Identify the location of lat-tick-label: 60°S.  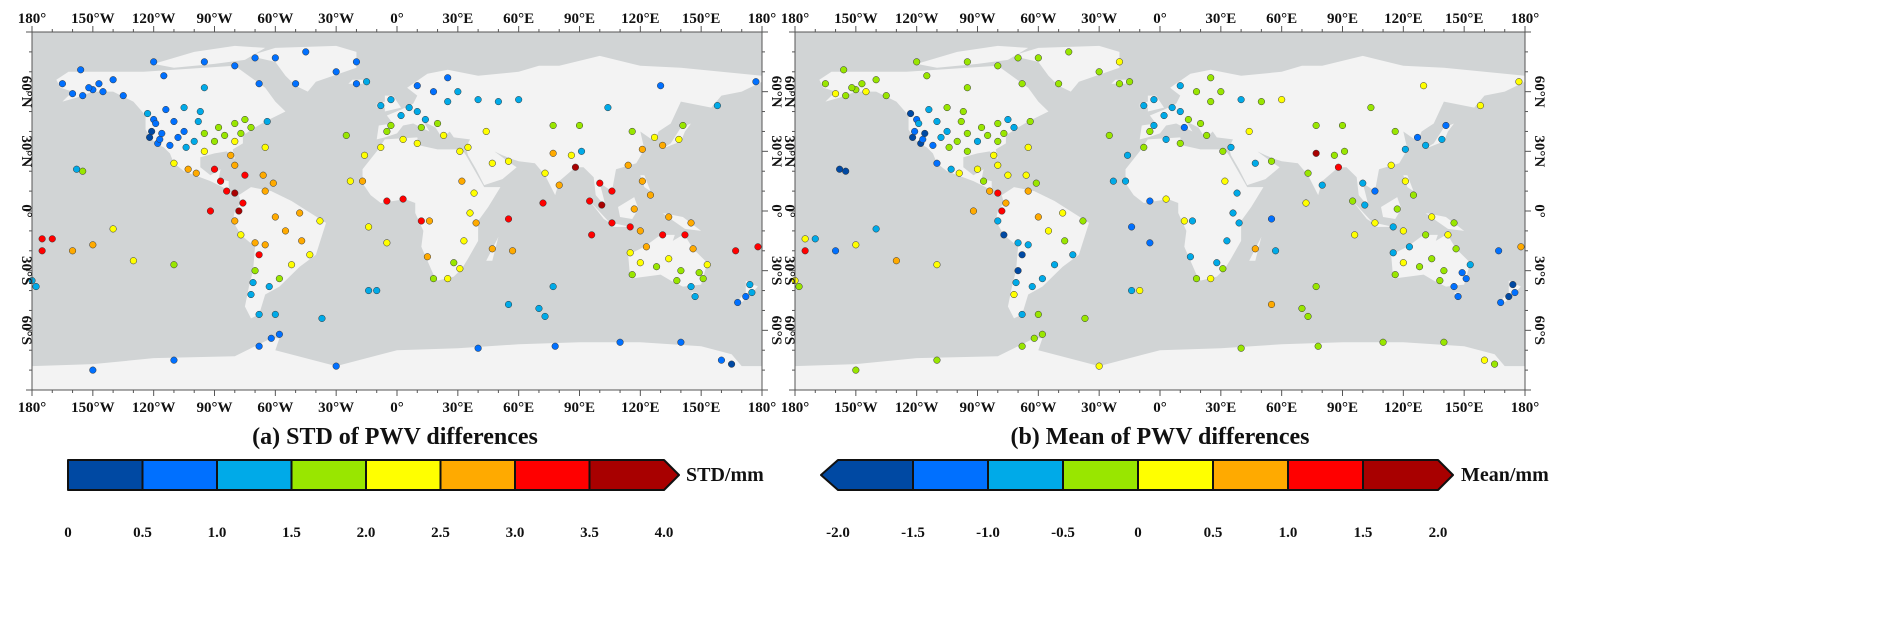
(776, 330).